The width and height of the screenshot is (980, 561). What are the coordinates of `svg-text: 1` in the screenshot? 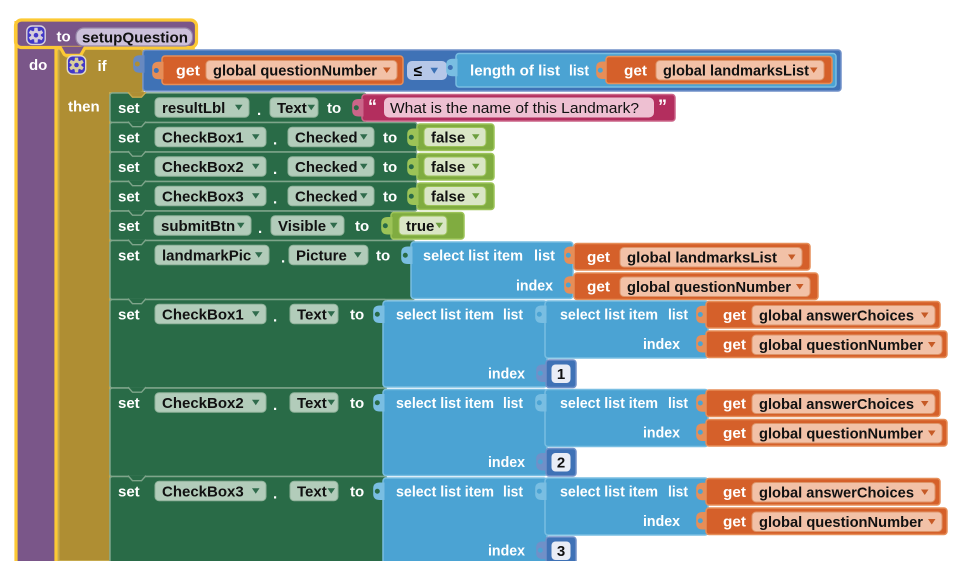 It's located at (561, 374).